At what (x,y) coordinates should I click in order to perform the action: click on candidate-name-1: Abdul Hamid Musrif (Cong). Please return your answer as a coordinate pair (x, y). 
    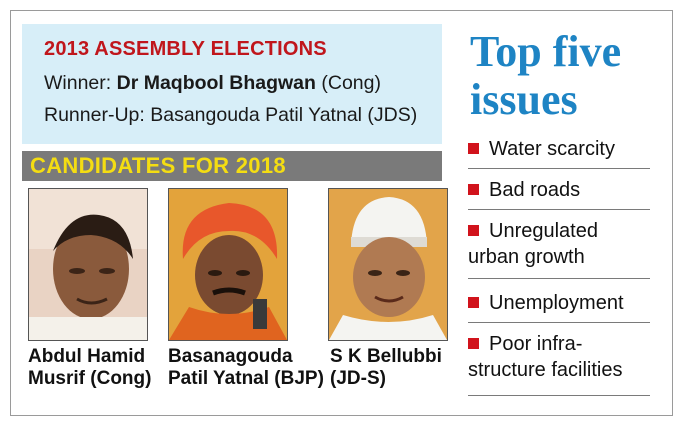
    Looking at the image, I should click on (89, 368).